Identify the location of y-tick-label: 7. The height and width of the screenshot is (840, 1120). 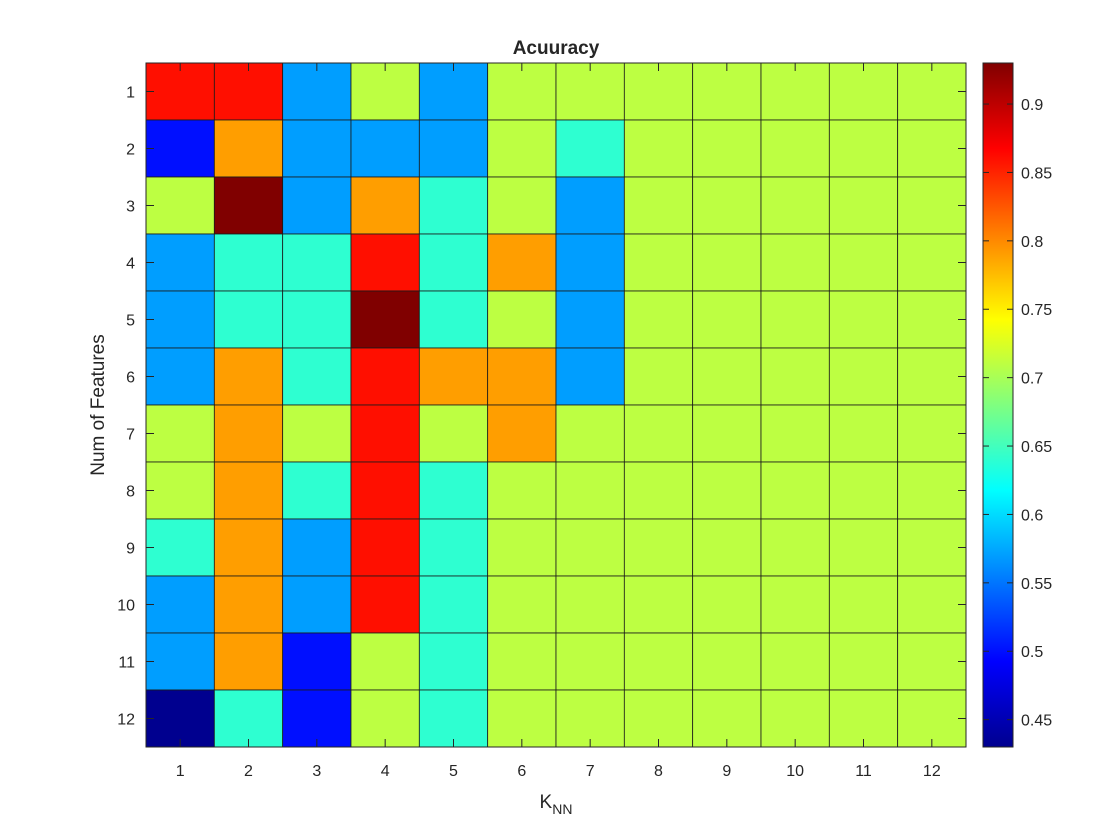
(130, 435).